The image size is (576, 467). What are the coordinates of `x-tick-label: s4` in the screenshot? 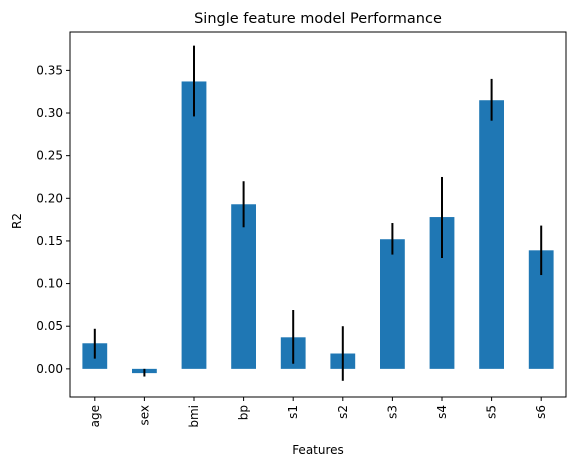 It's located at (442, 412).